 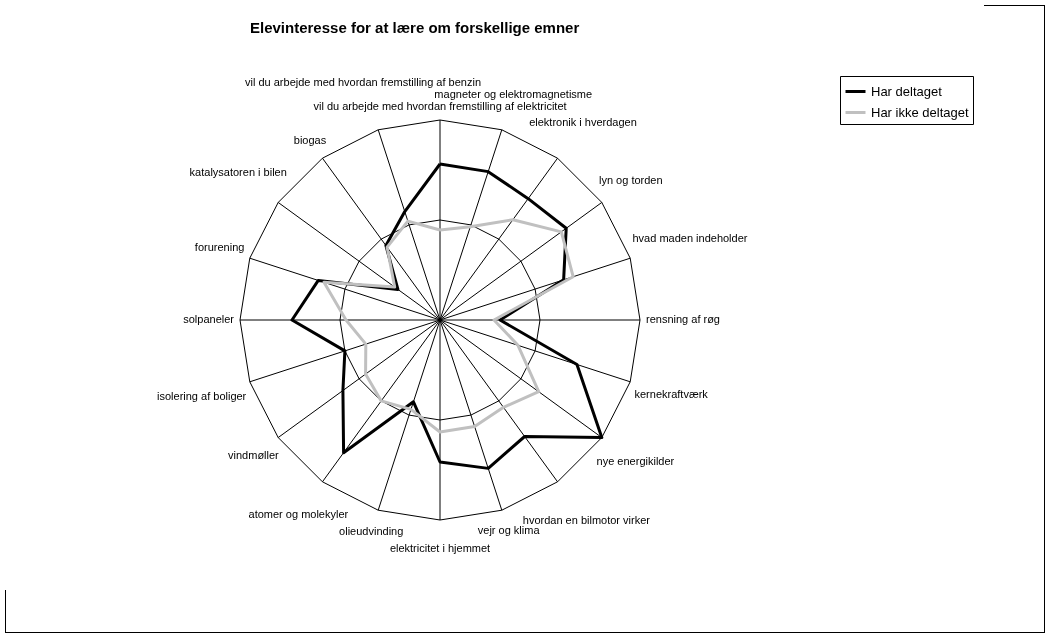 What do you see at coordinates (671, 394) in the screenshot?
I see `spoke-label: kernekraftværk` at bounding box center [671, 394].